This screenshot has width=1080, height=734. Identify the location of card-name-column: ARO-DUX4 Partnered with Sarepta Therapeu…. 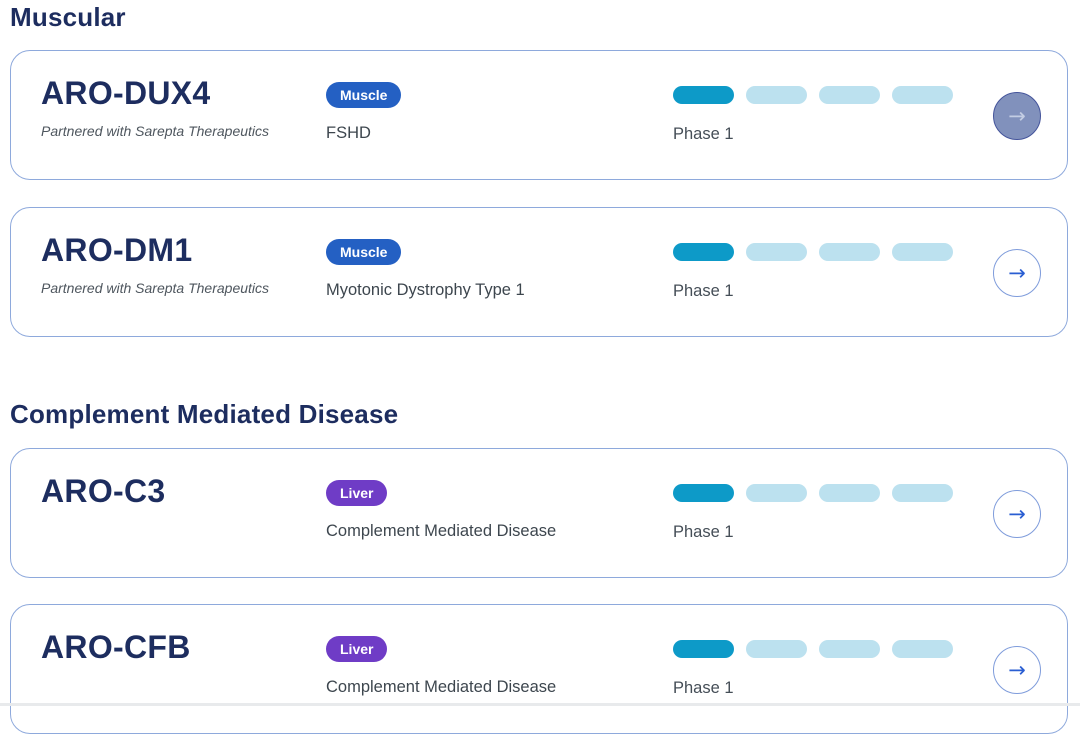
(183, 95).